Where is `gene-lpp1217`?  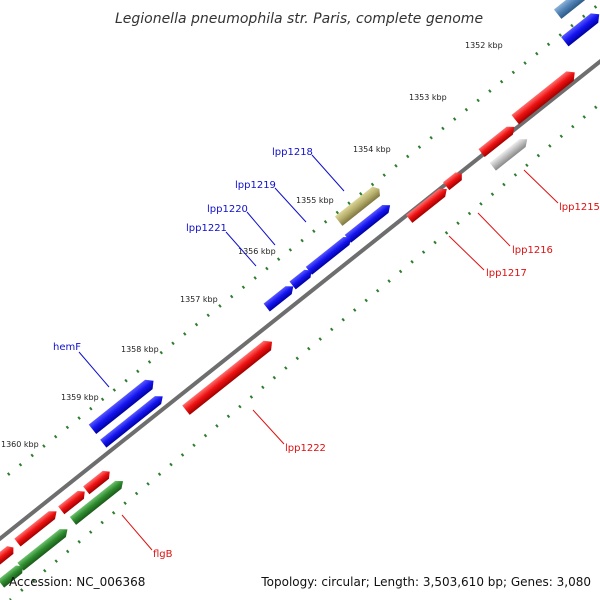 gene-lpp1217 is located at coordinates (426, 205).